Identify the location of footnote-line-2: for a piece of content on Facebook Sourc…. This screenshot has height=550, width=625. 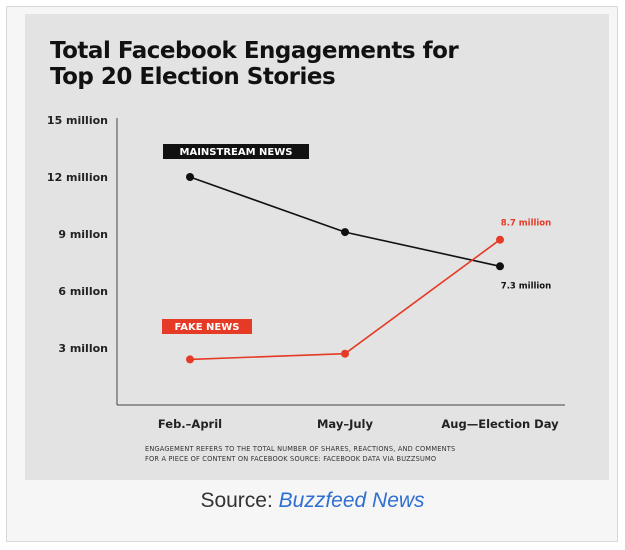
(291, 459).